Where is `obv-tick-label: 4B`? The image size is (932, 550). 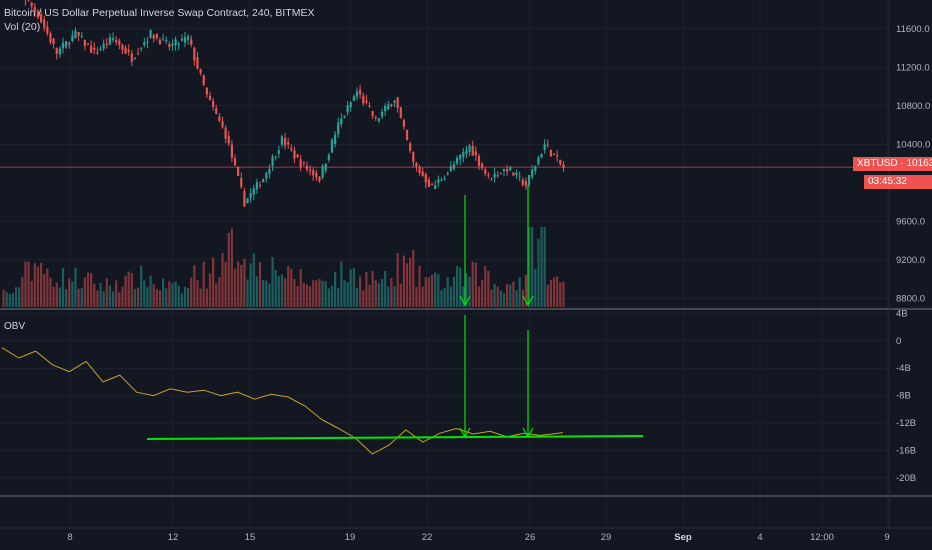 obv-tick-label: 4B is located at coordinates (902, 313).